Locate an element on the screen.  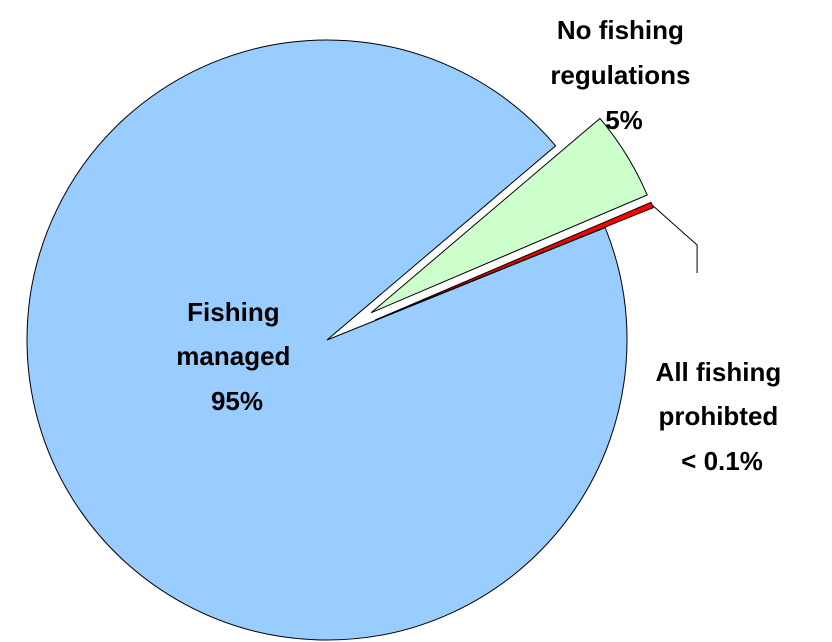
leader-lines is located at coordinates (674, 239).